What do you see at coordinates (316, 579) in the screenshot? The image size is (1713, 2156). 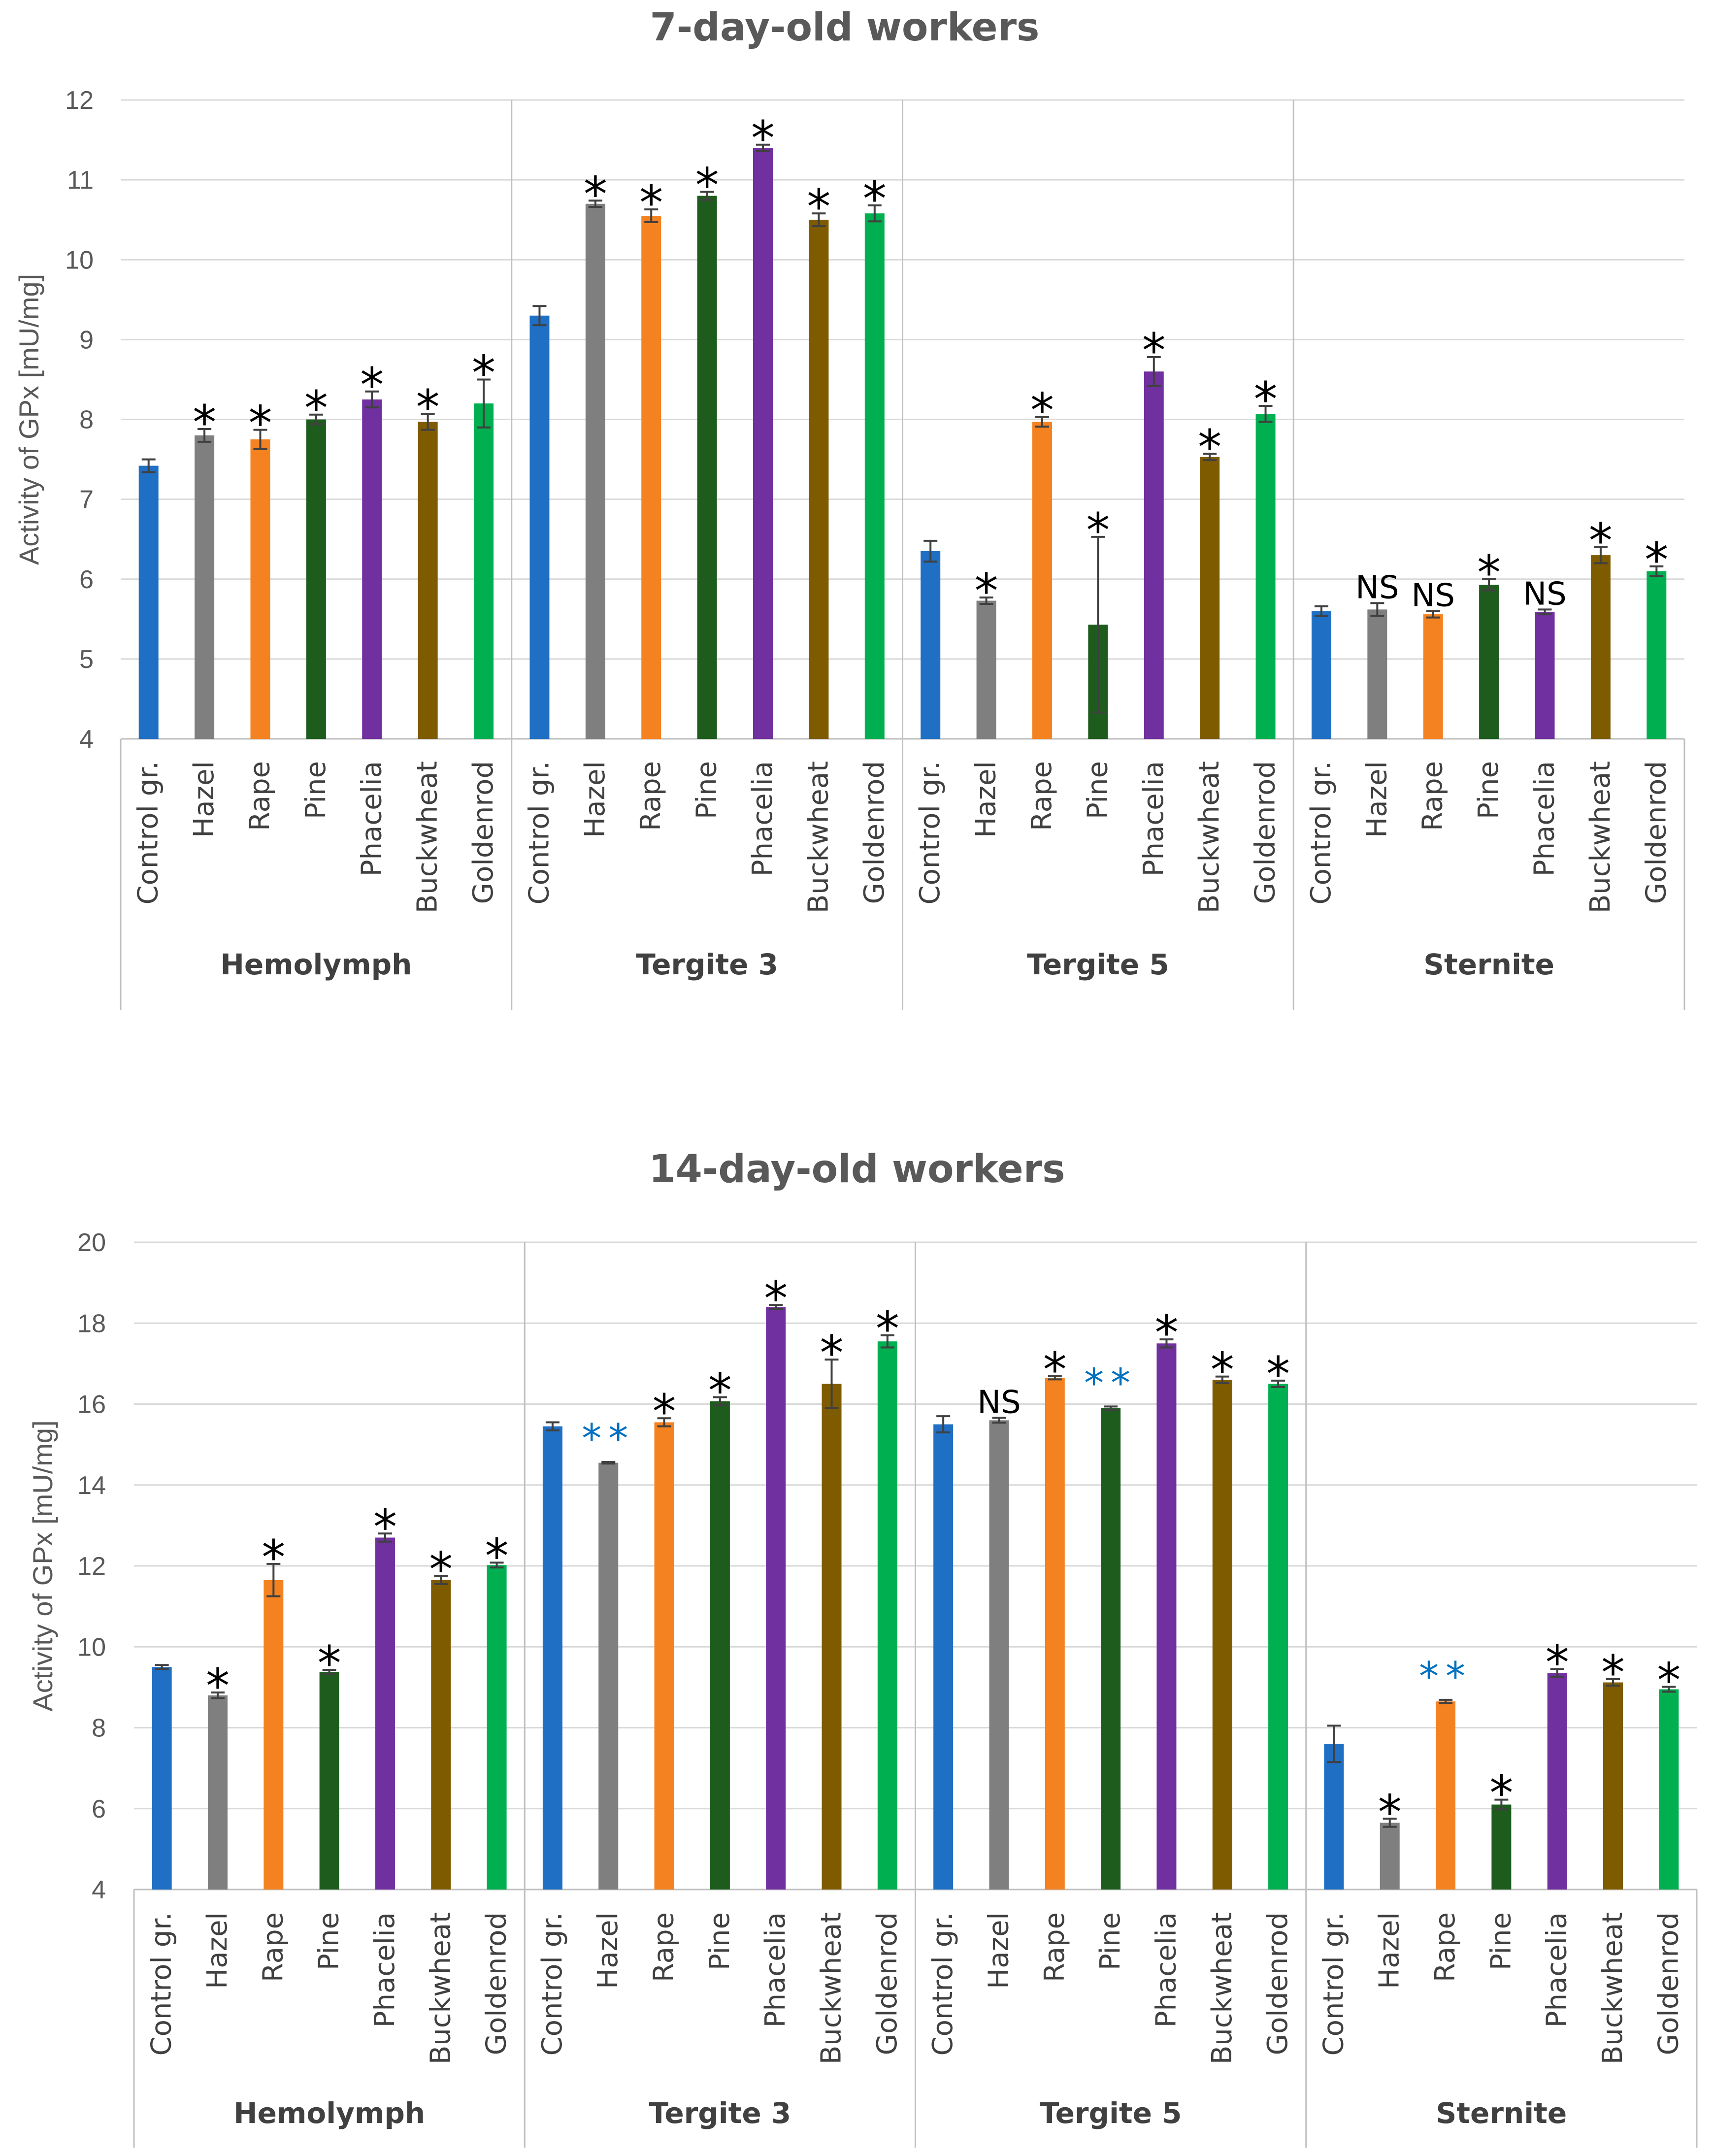 I see `bar-hemolymph-pine` at bounding box center [316, 579].